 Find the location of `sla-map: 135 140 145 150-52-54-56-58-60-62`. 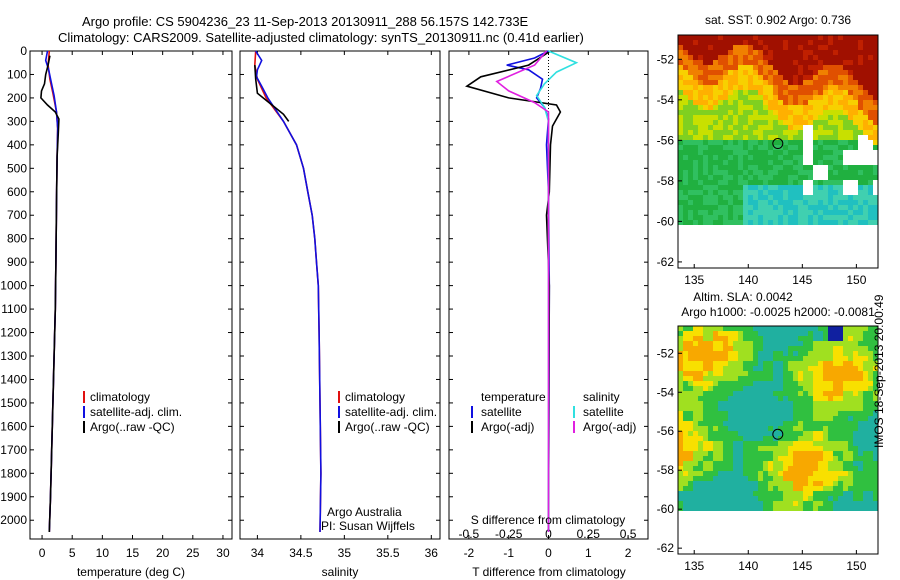

sla-map: 135 140 145 150-52-54-56-58-60-62 is located at coordinates (768, 449).